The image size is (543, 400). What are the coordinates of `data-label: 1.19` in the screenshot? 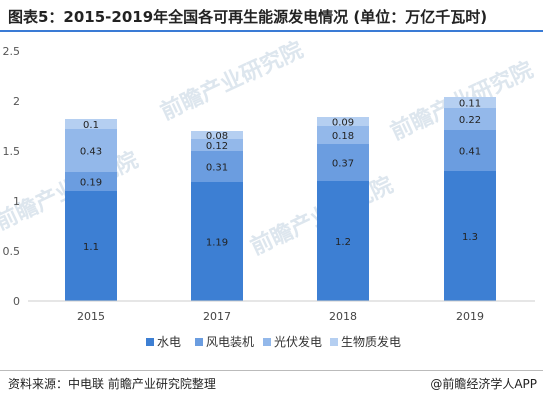 It's located at (217, 243).